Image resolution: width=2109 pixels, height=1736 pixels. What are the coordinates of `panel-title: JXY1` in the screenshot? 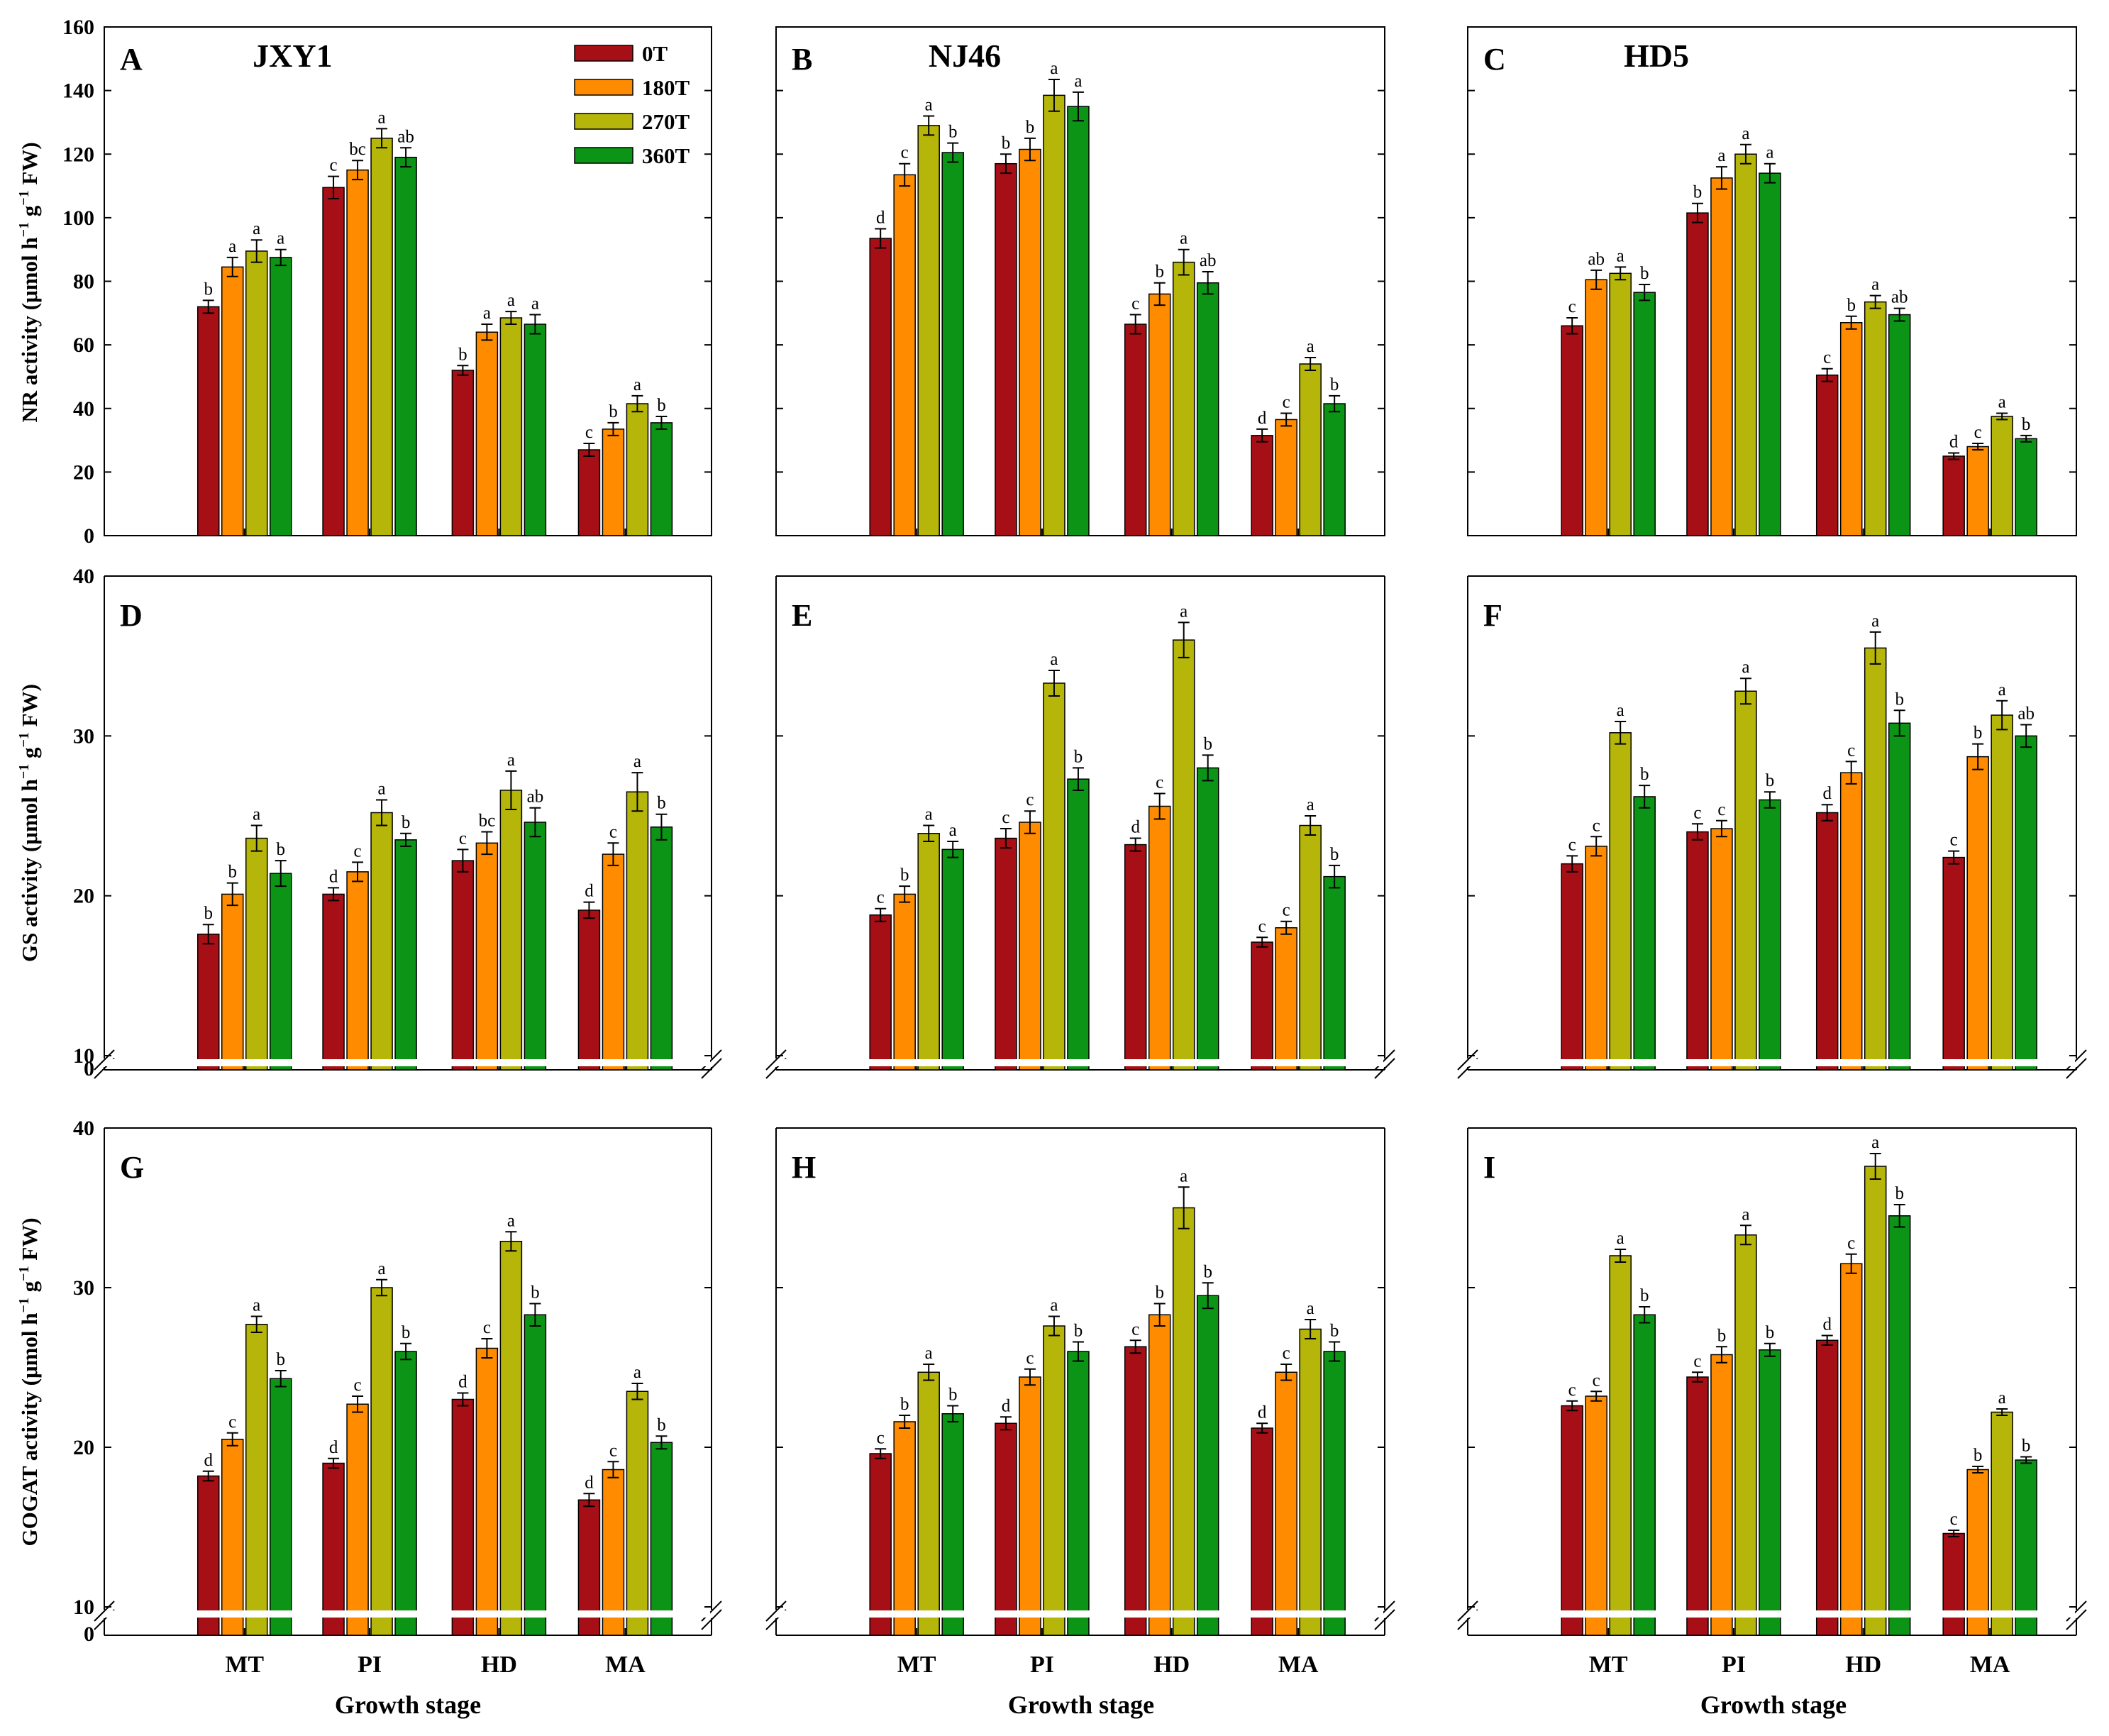 It's located at (292, 56).